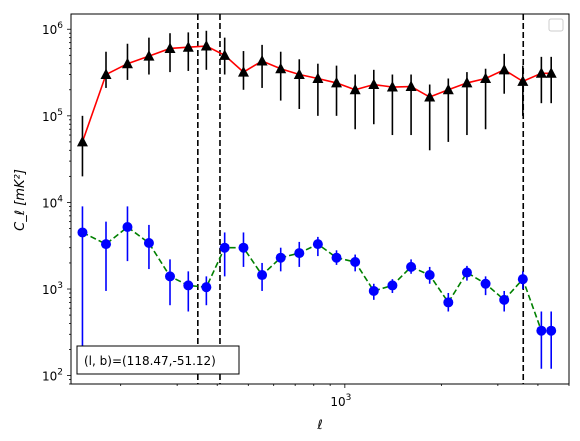 The height and width of the screenshot is (441, 580). I want to click on coordinate-annotation: (l, b)=(118.47,-51.12), so click(158, 360).